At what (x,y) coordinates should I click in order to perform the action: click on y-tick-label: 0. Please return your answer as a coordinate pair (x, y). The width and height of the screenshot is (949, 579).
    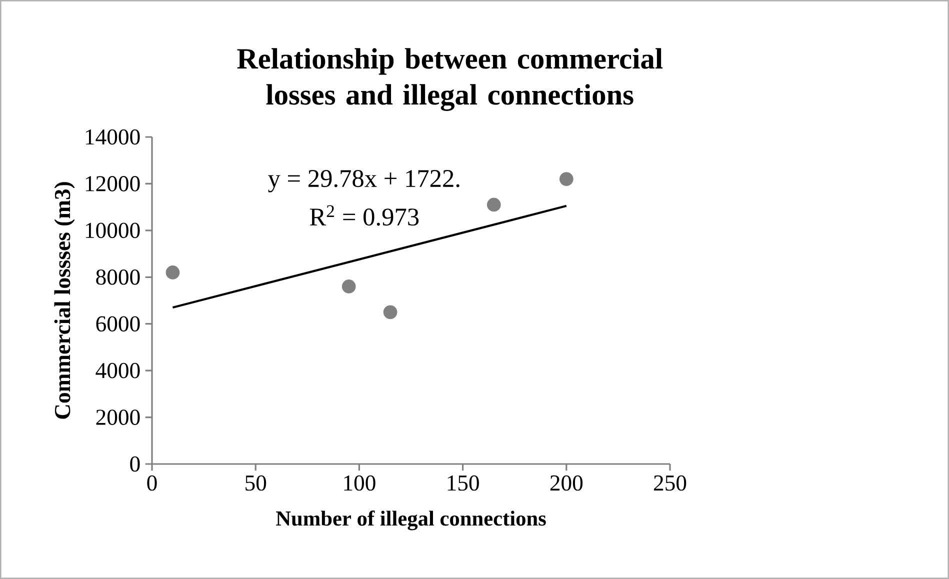
    Looking at the image, I should click on (135, 464).